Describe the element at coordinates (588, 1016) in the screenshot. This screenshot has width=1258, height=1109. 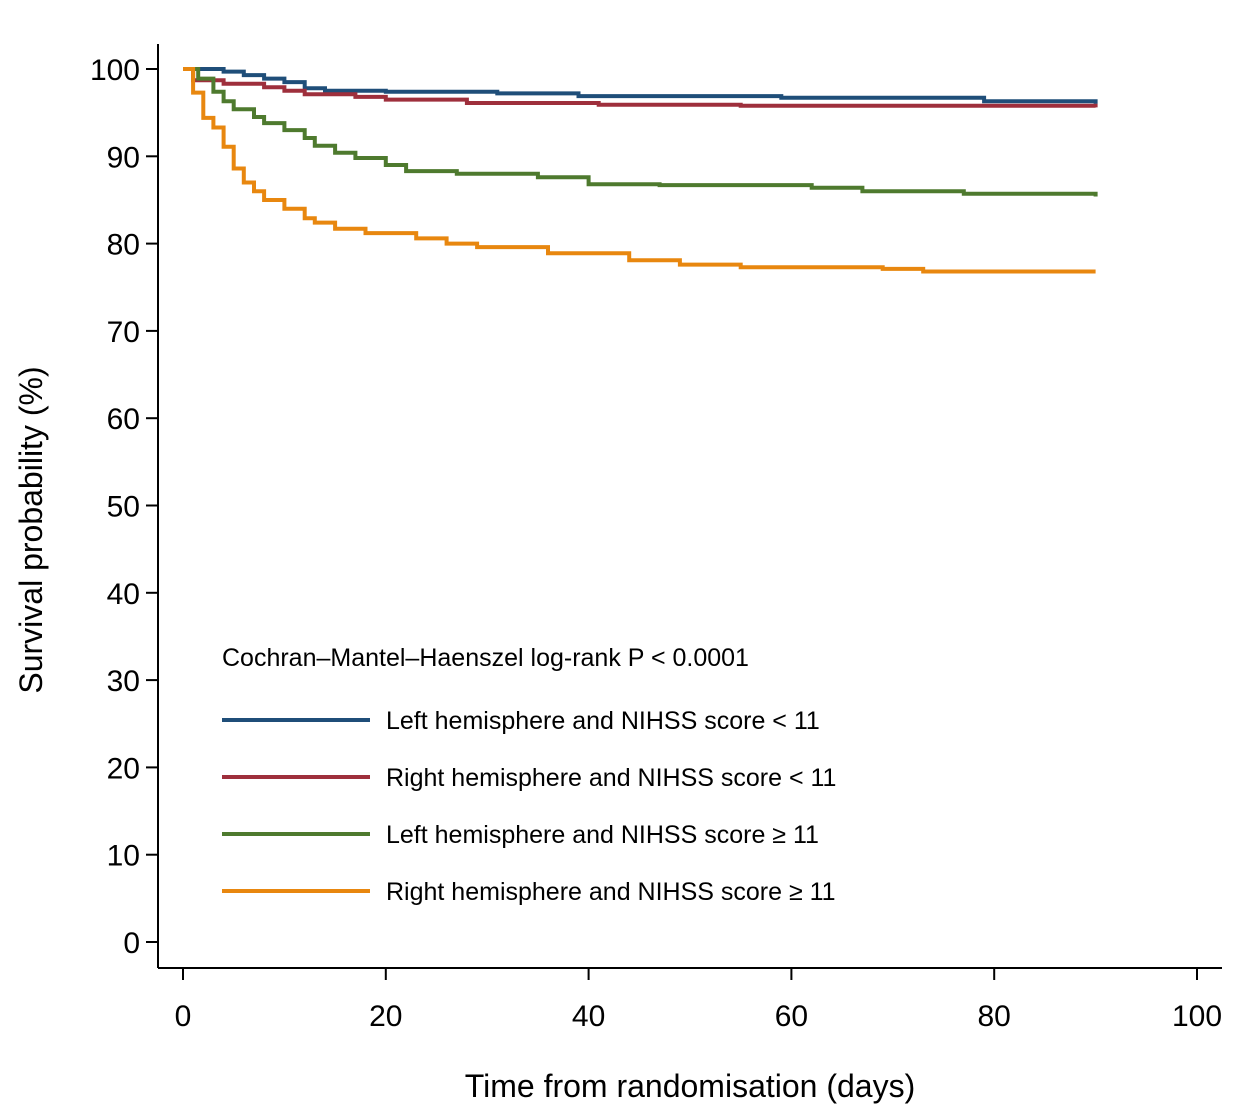
I see `x-tick-label: 40` at that location.